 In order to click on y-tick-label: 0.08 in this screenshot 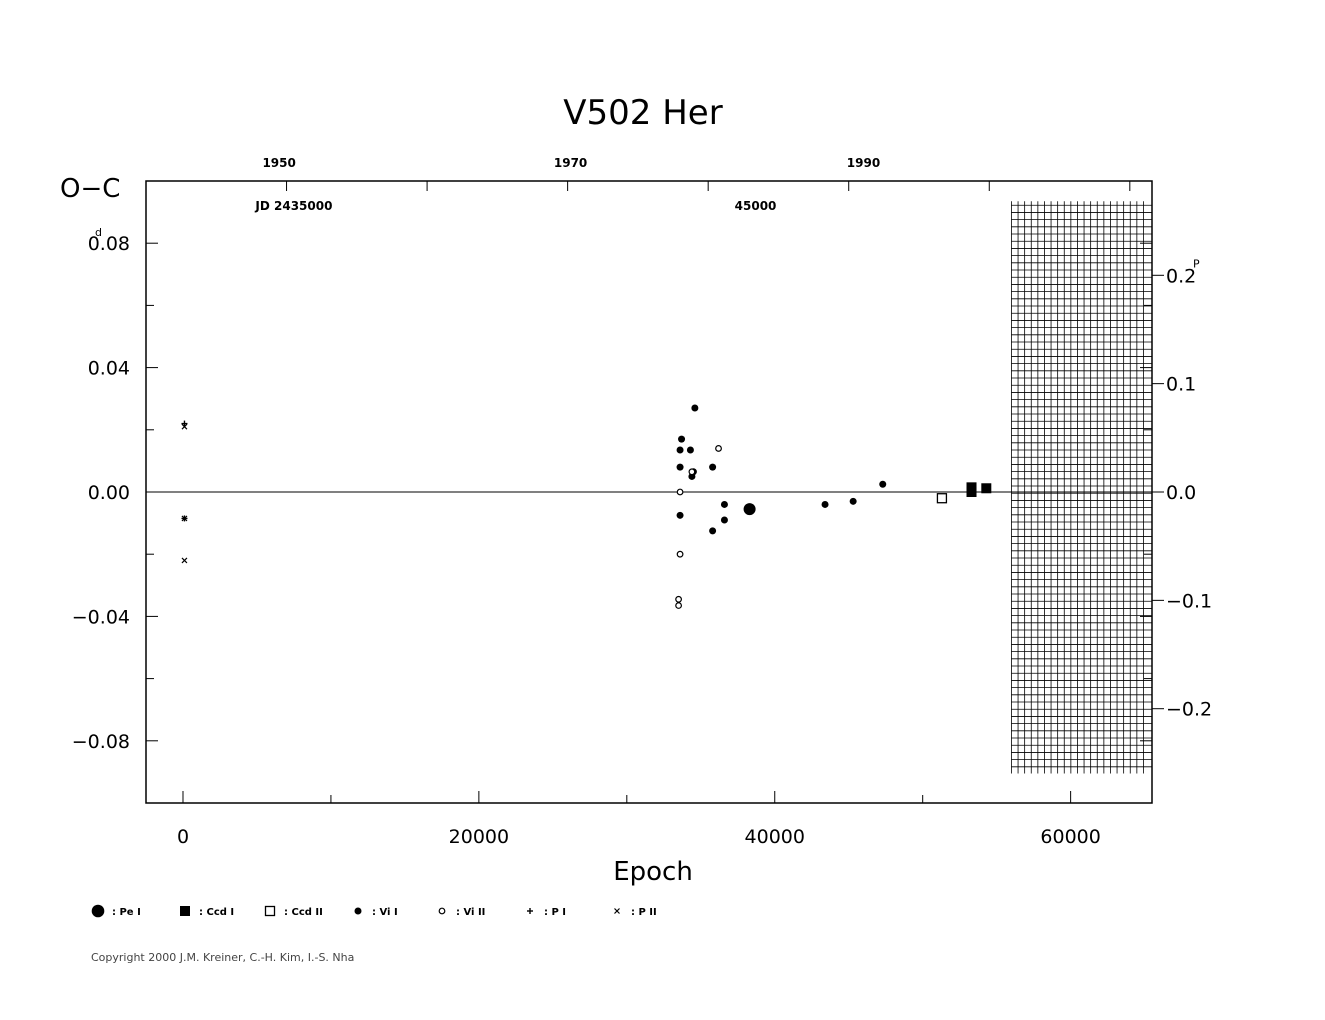, I will do `click(109, 244)`.